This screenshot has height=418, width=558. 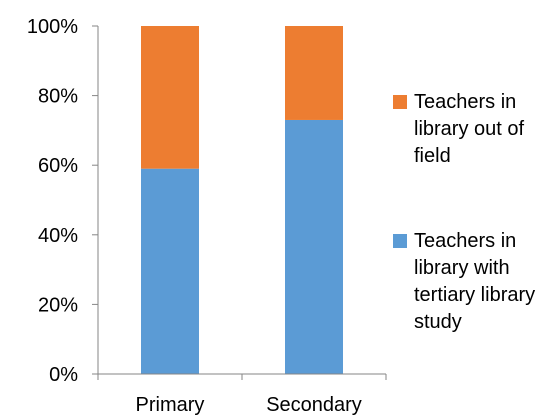 I want to click on y-tick-label: 40%, so click(x=58, y=236).